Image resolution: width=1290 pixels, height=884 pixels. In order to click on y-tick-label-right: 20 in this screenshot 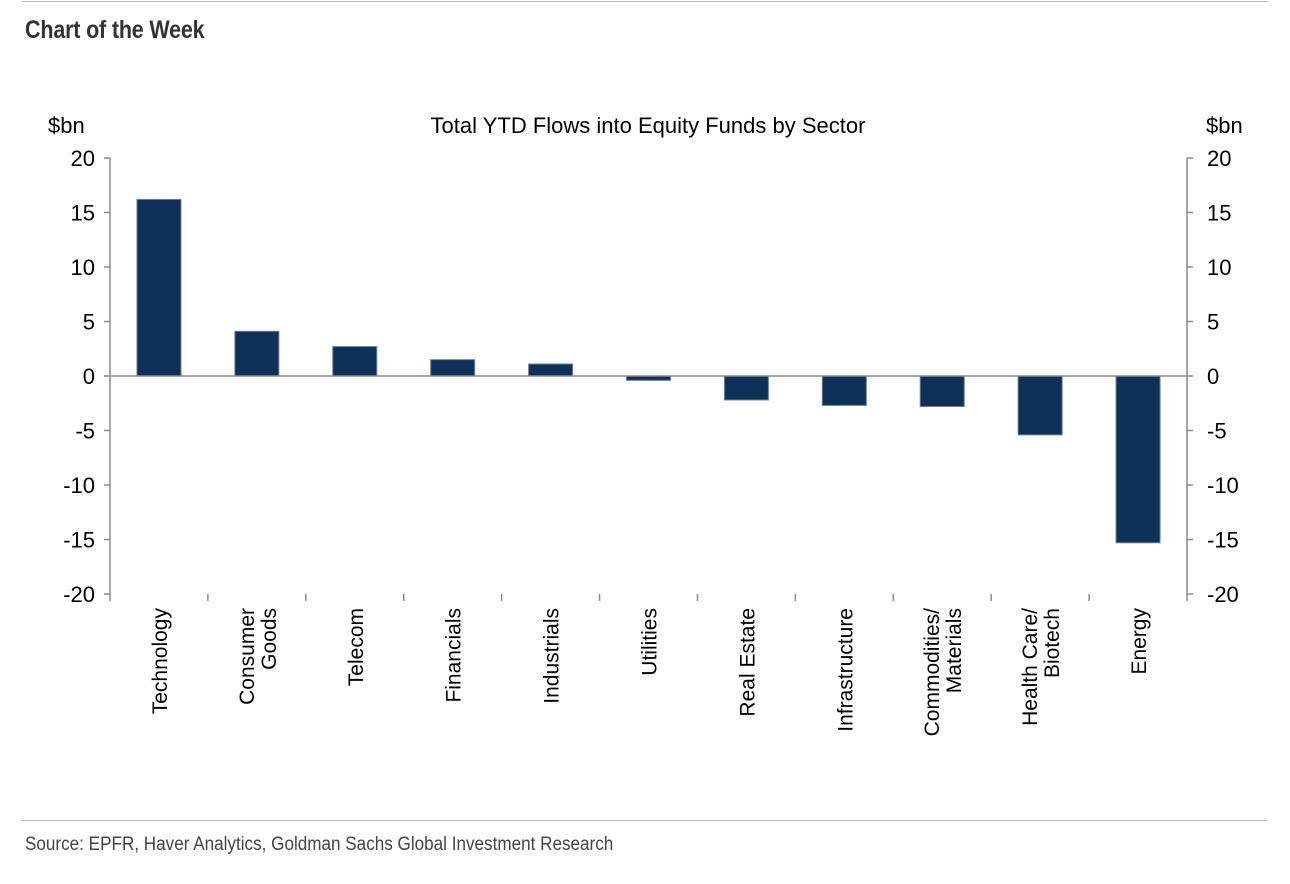, I will do `click(1219, 158)`.